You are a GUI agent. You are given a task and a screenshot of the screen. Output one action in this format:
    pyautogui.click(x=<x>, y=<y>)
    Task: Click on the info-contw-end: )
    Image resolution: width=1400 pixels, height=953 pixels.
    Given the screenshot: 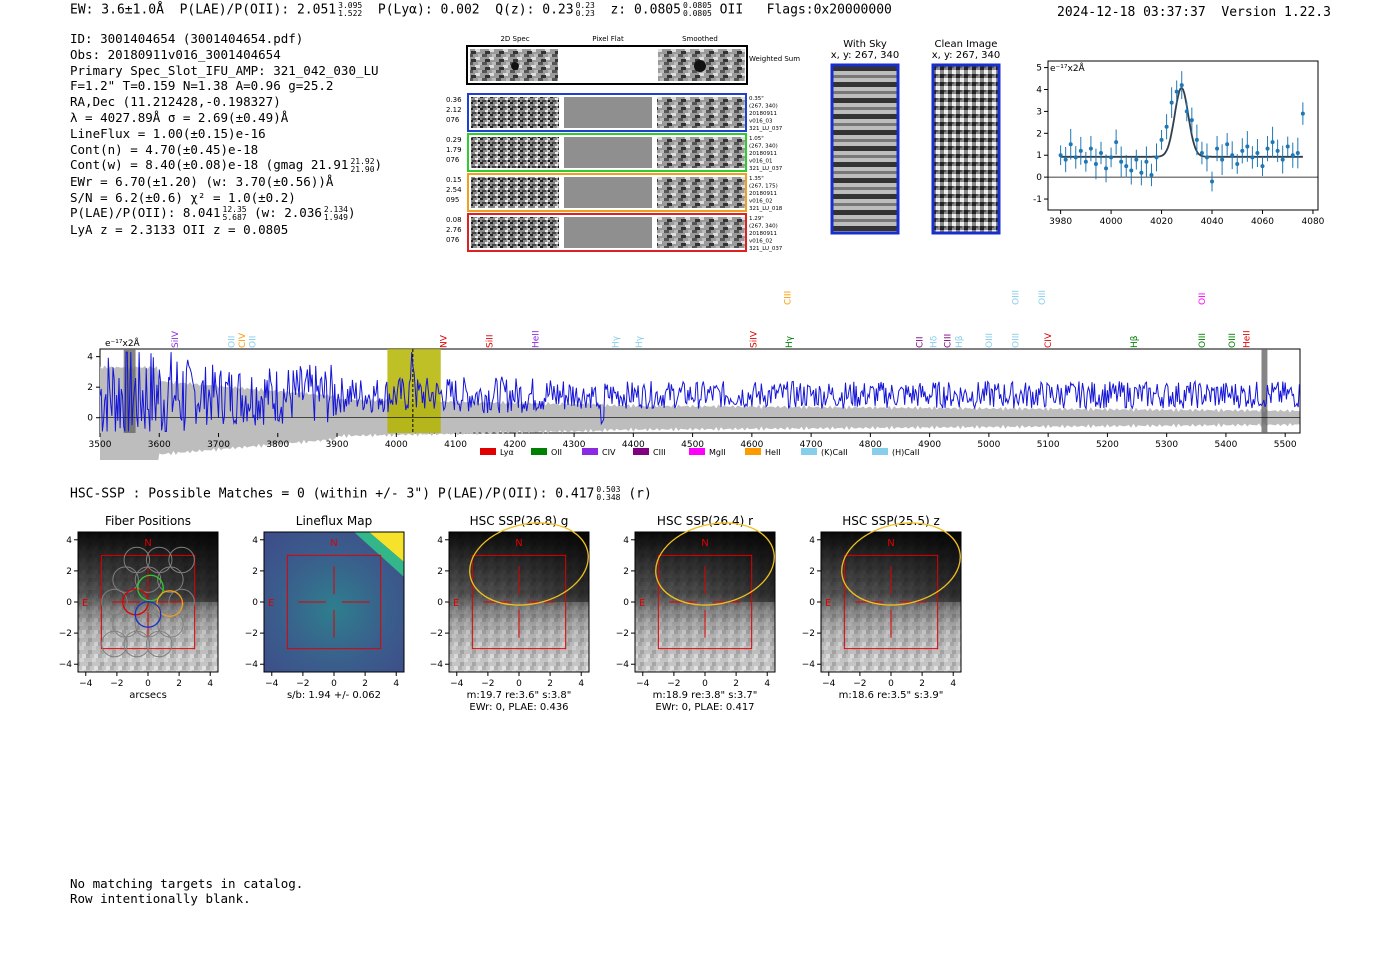 What is the action you would take?
    pyautogui.click(x=378, y=165)
    